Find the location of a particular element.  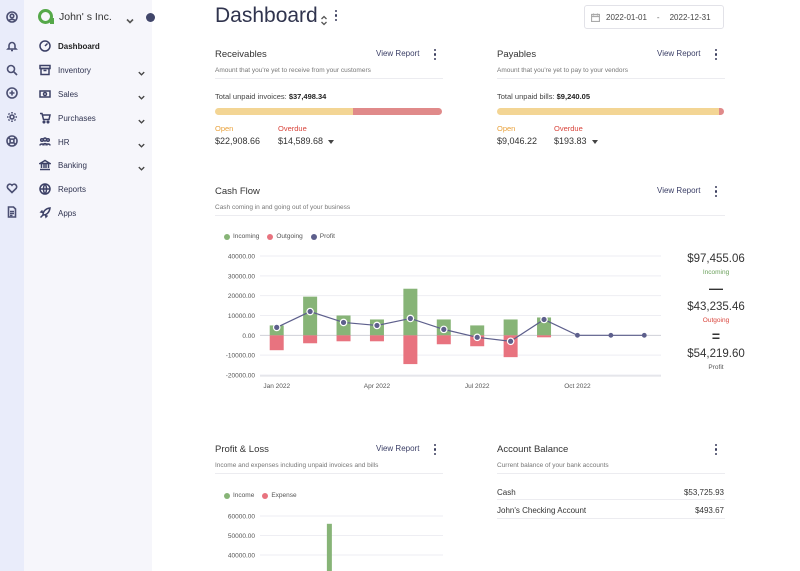

payables-total: Total unpaid bills: $9,240.05 is located at coordinates (543, 96).